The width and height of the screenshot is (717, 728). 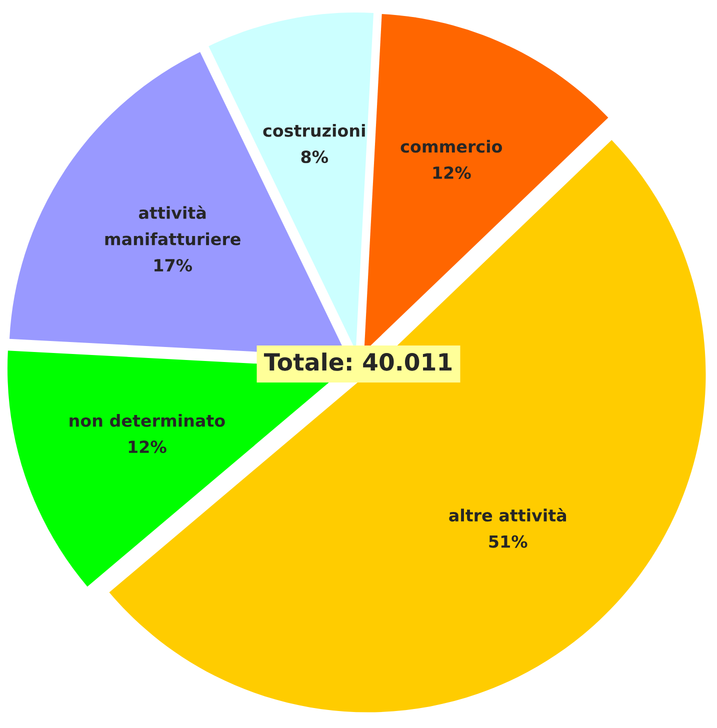 I want to click on slice-label: attività manifatturiere, so click(x=172, y=225).